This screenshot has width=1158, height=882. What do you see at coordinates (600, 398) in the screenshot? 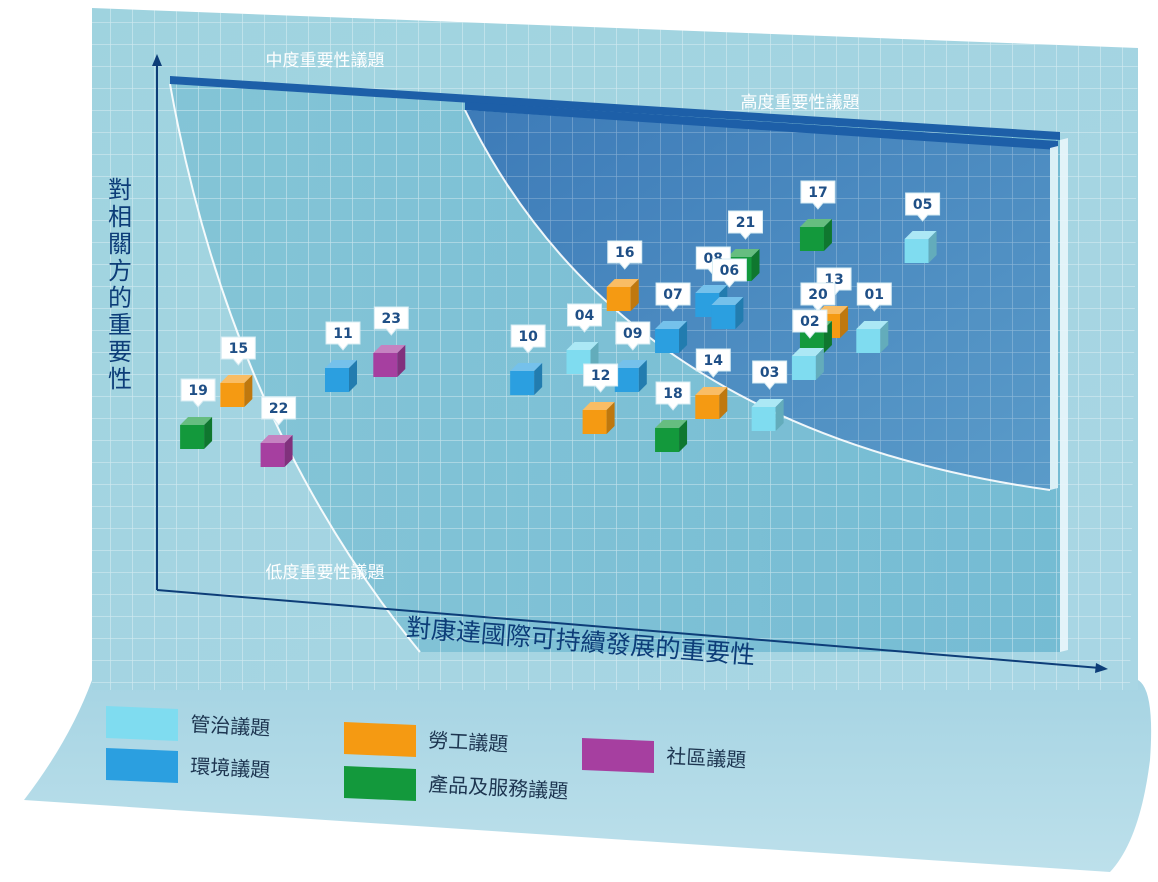
I see `point-12: 12` at bounding box center [600, 398].